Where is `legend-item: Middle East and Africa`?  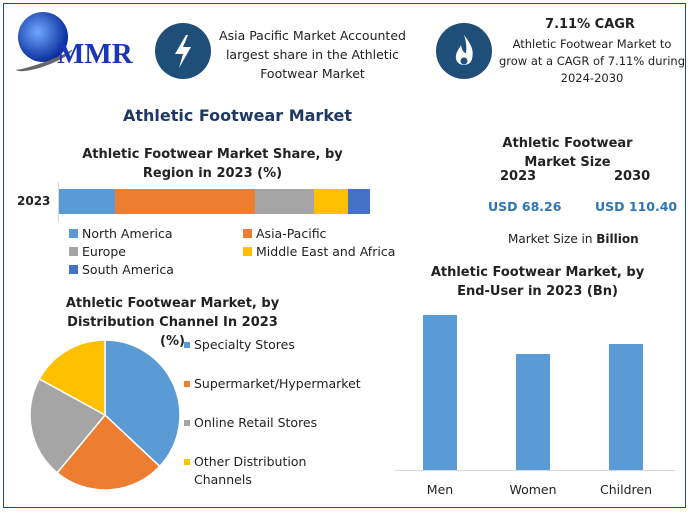
legend-item: Middle East and Africa is located at coordinates (319, 251).